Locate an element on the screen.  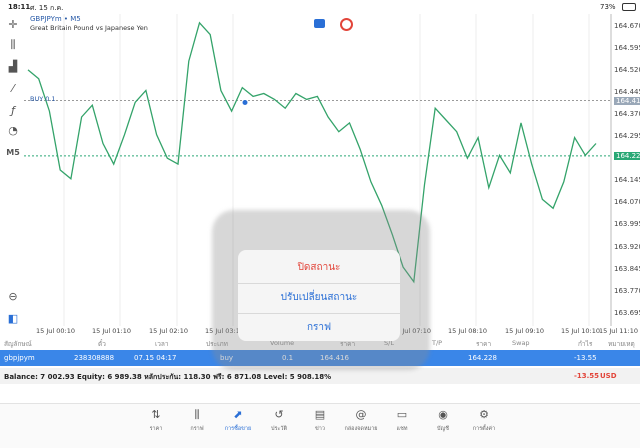
nav-chart: ⫼ กราฟ is located at coordinates (197, 420).